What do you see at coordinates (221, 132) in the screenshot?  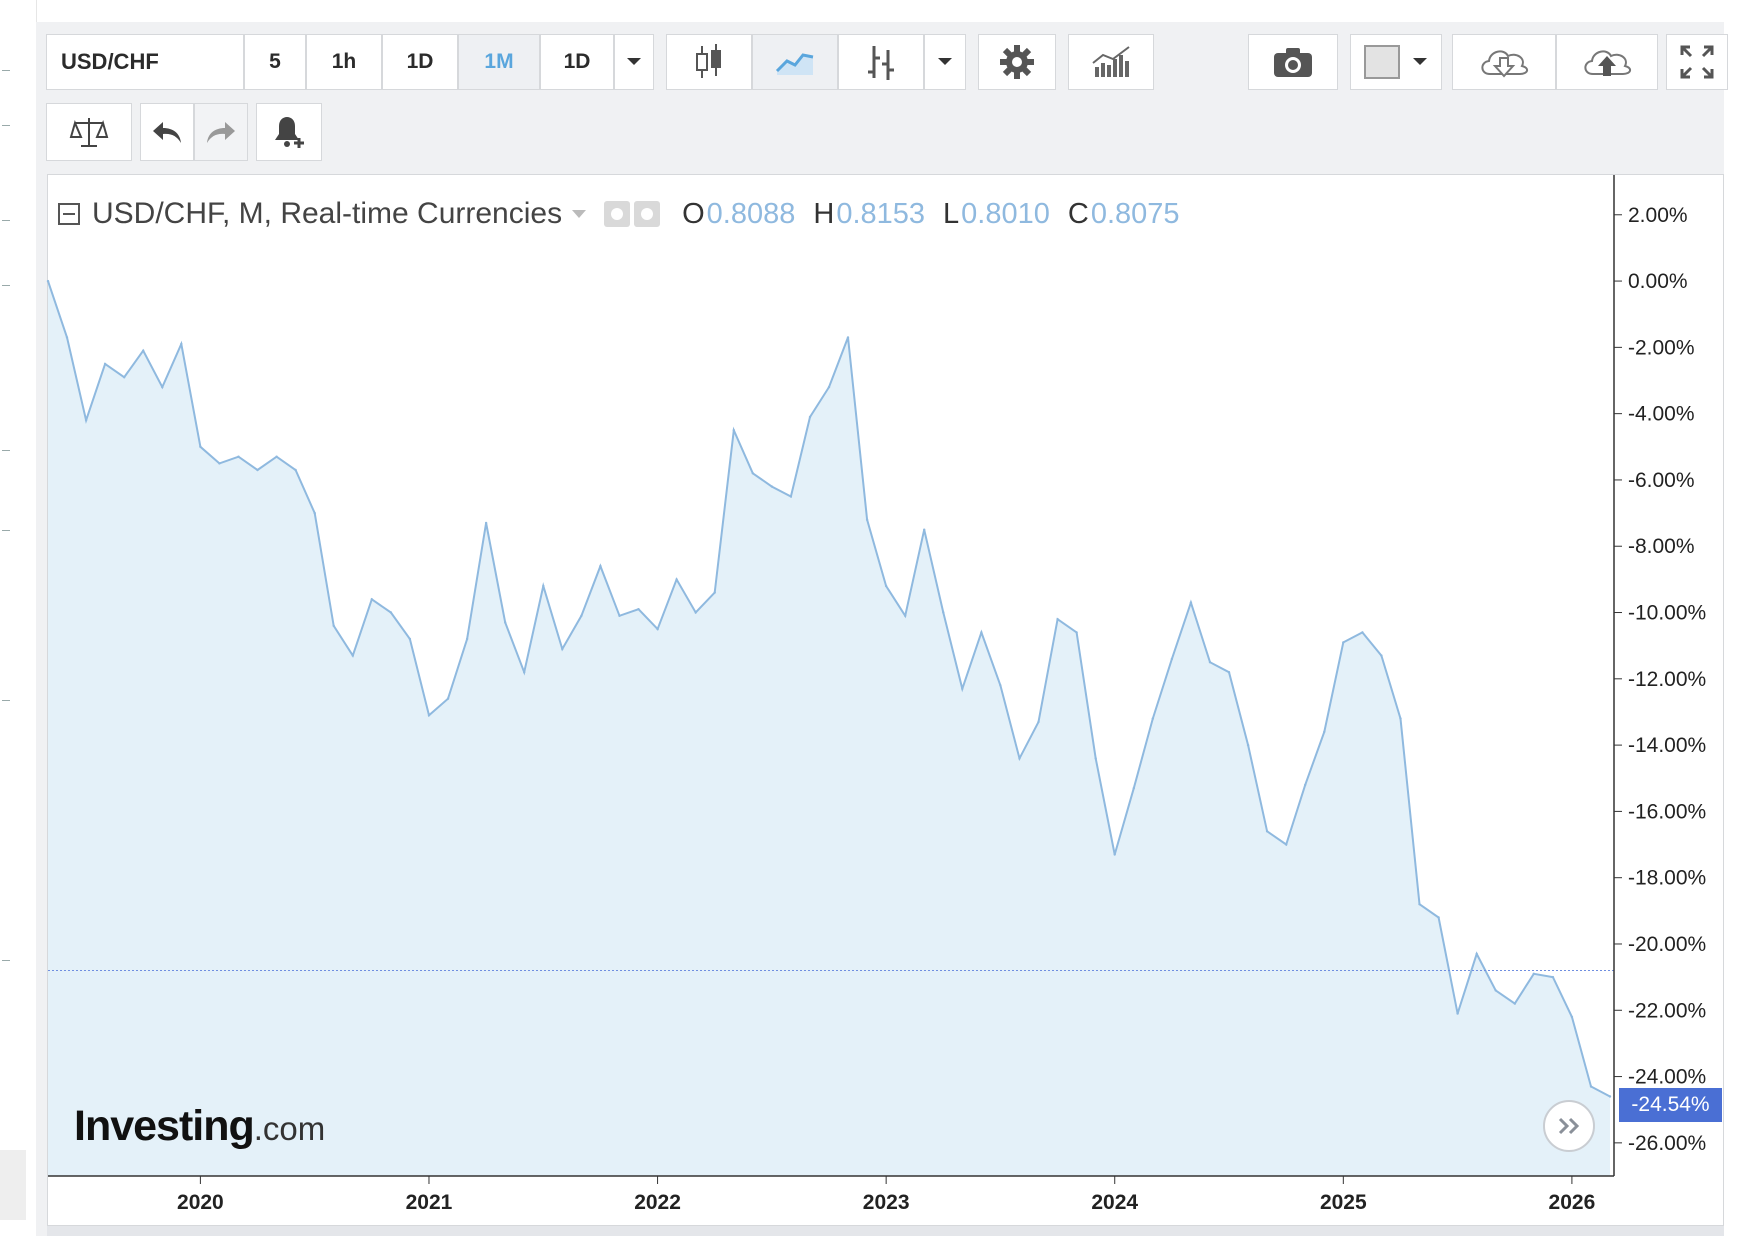 I see `redo-button` at bounding box center [221, 132].